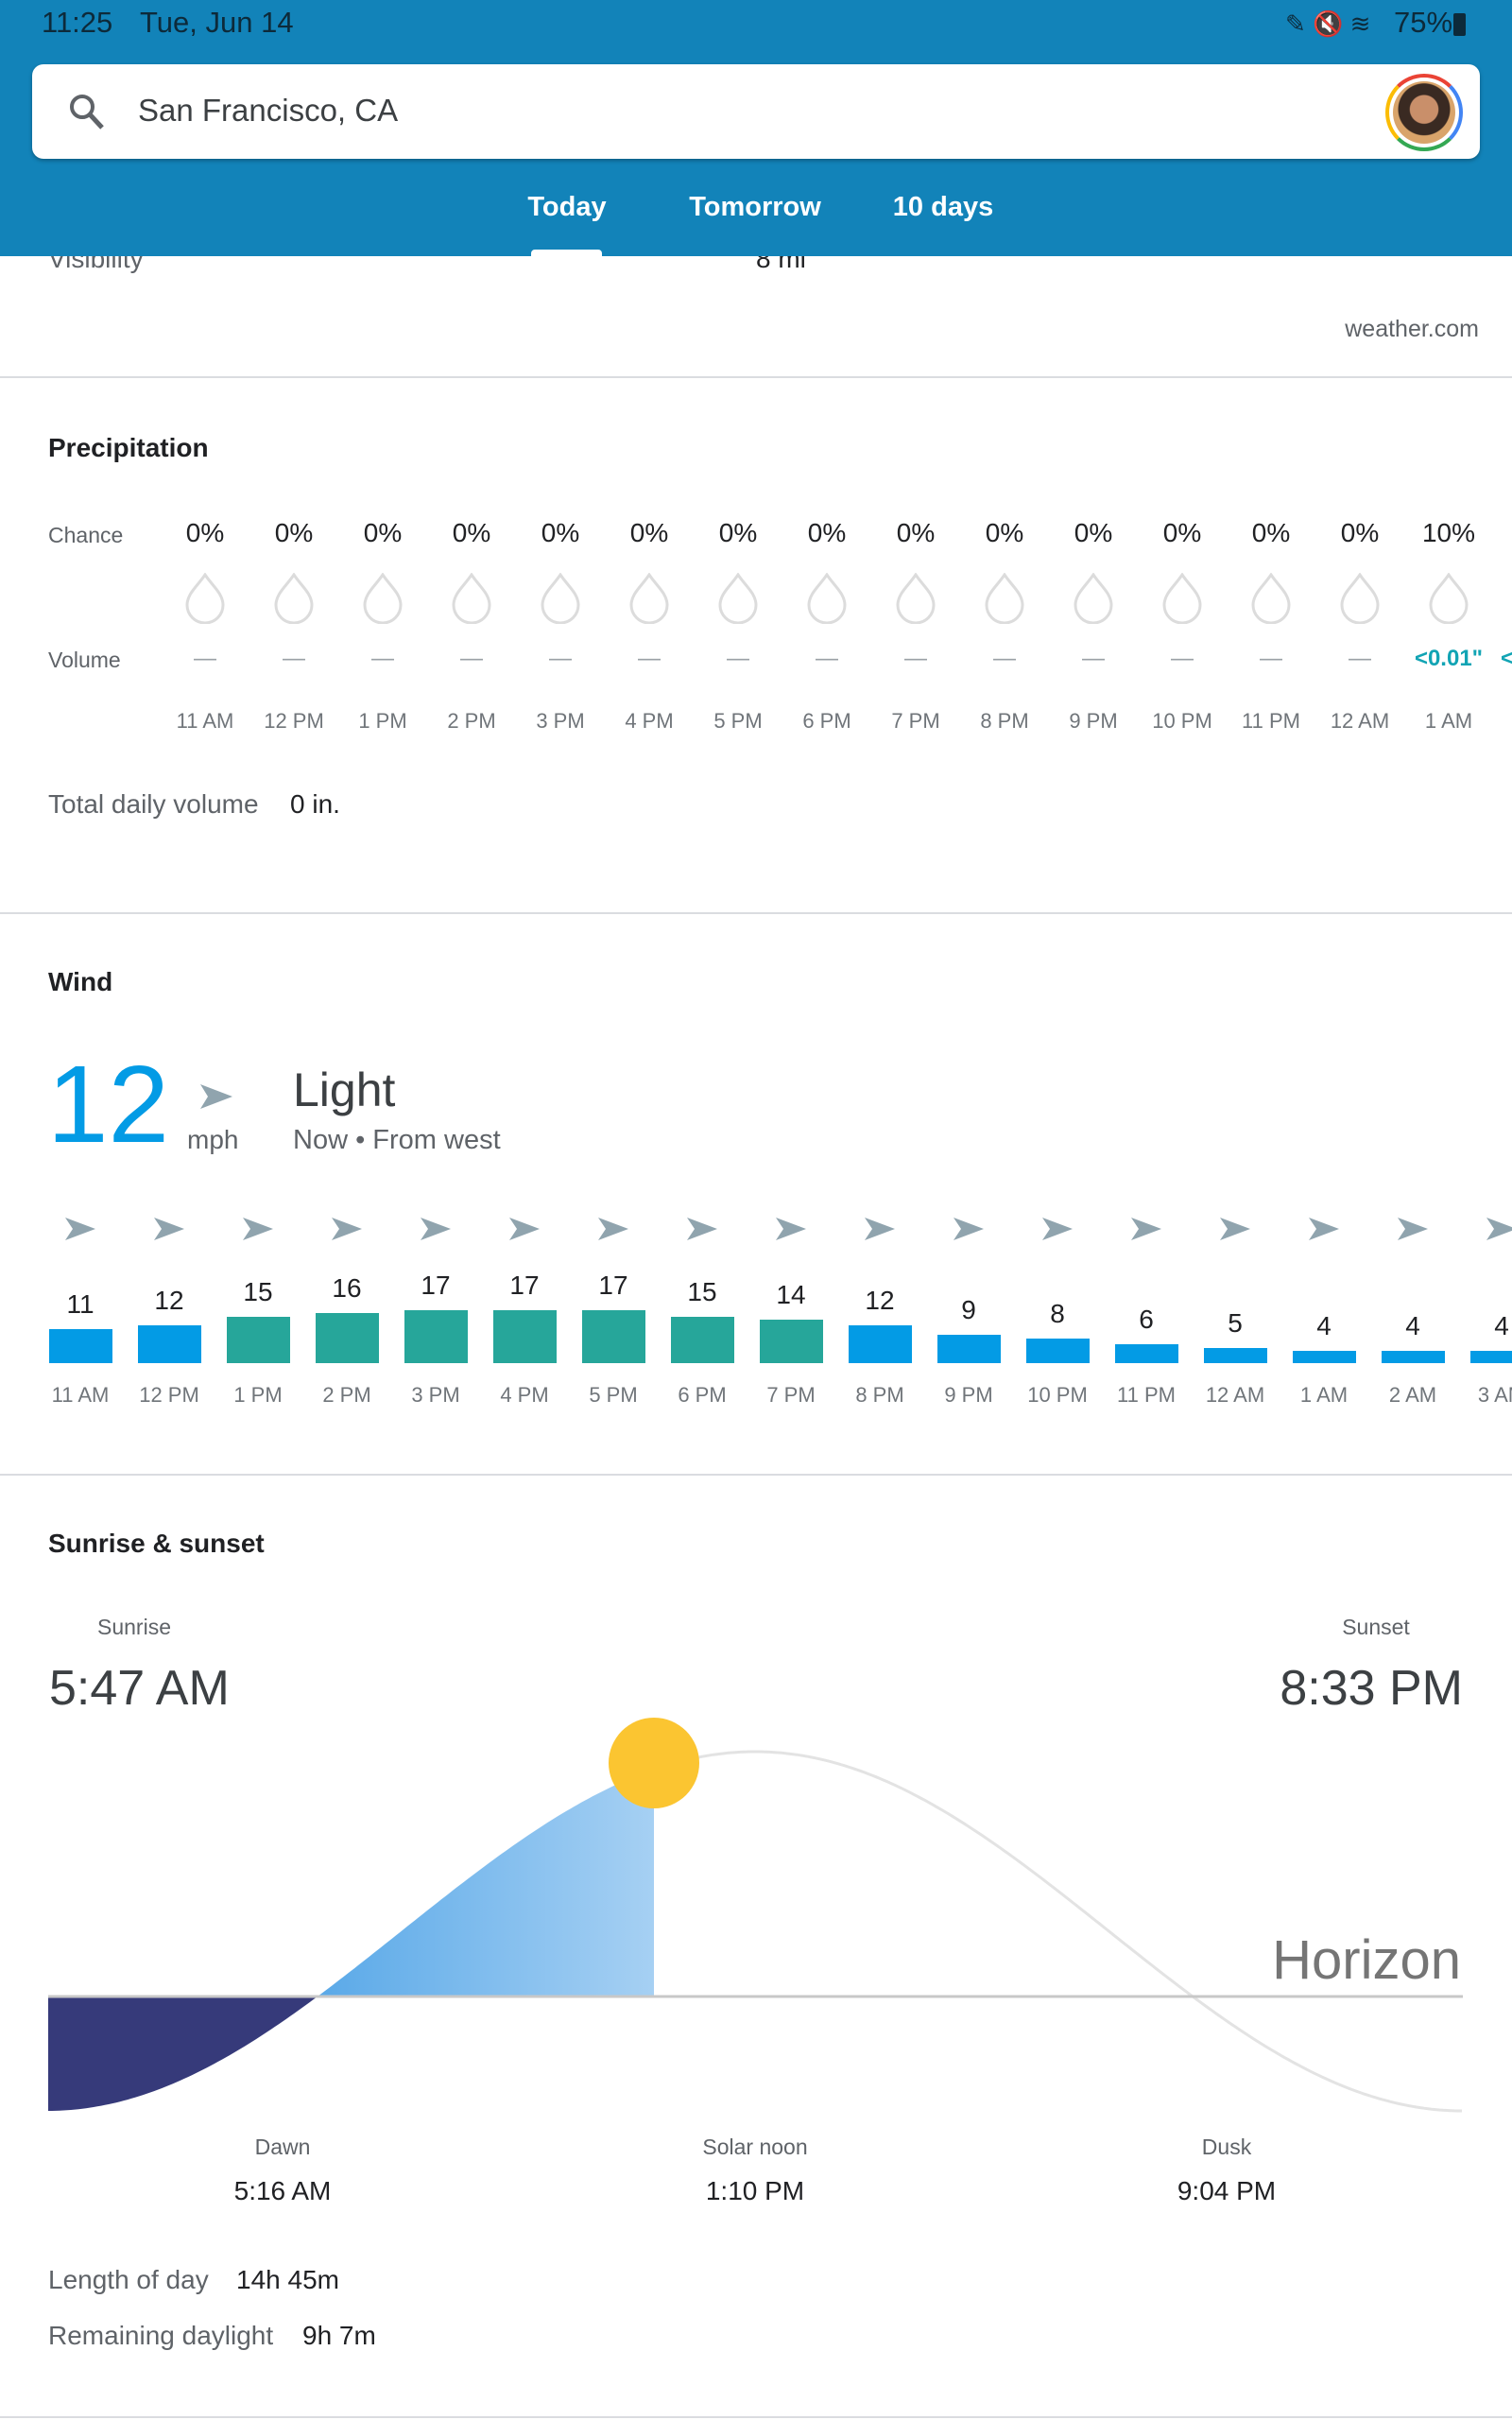  What do you see at coordinates (213, 1139) in the screenshot?
I see `wind-unit: mph` at bounding box center [213, 1139].